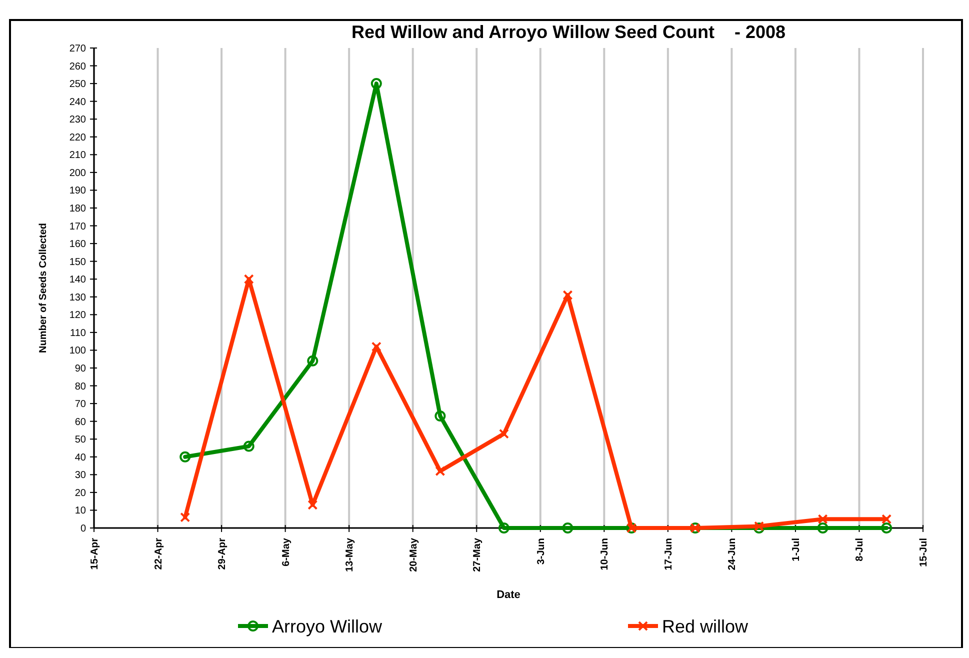 This screenshot has width=969, height=658. What do you see at coordinates (286, 552) in the screenshot?
I see `x-tick-label: 6-May` at bounding box center [286, 552].